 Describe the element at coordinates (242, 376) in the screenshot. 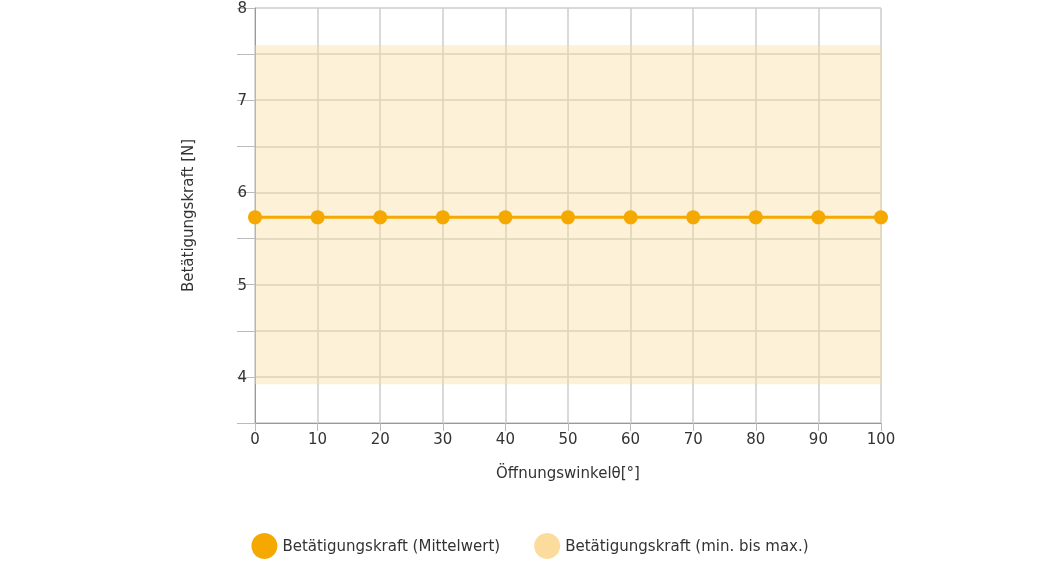

I see `y-tick-label: 4` at that location.